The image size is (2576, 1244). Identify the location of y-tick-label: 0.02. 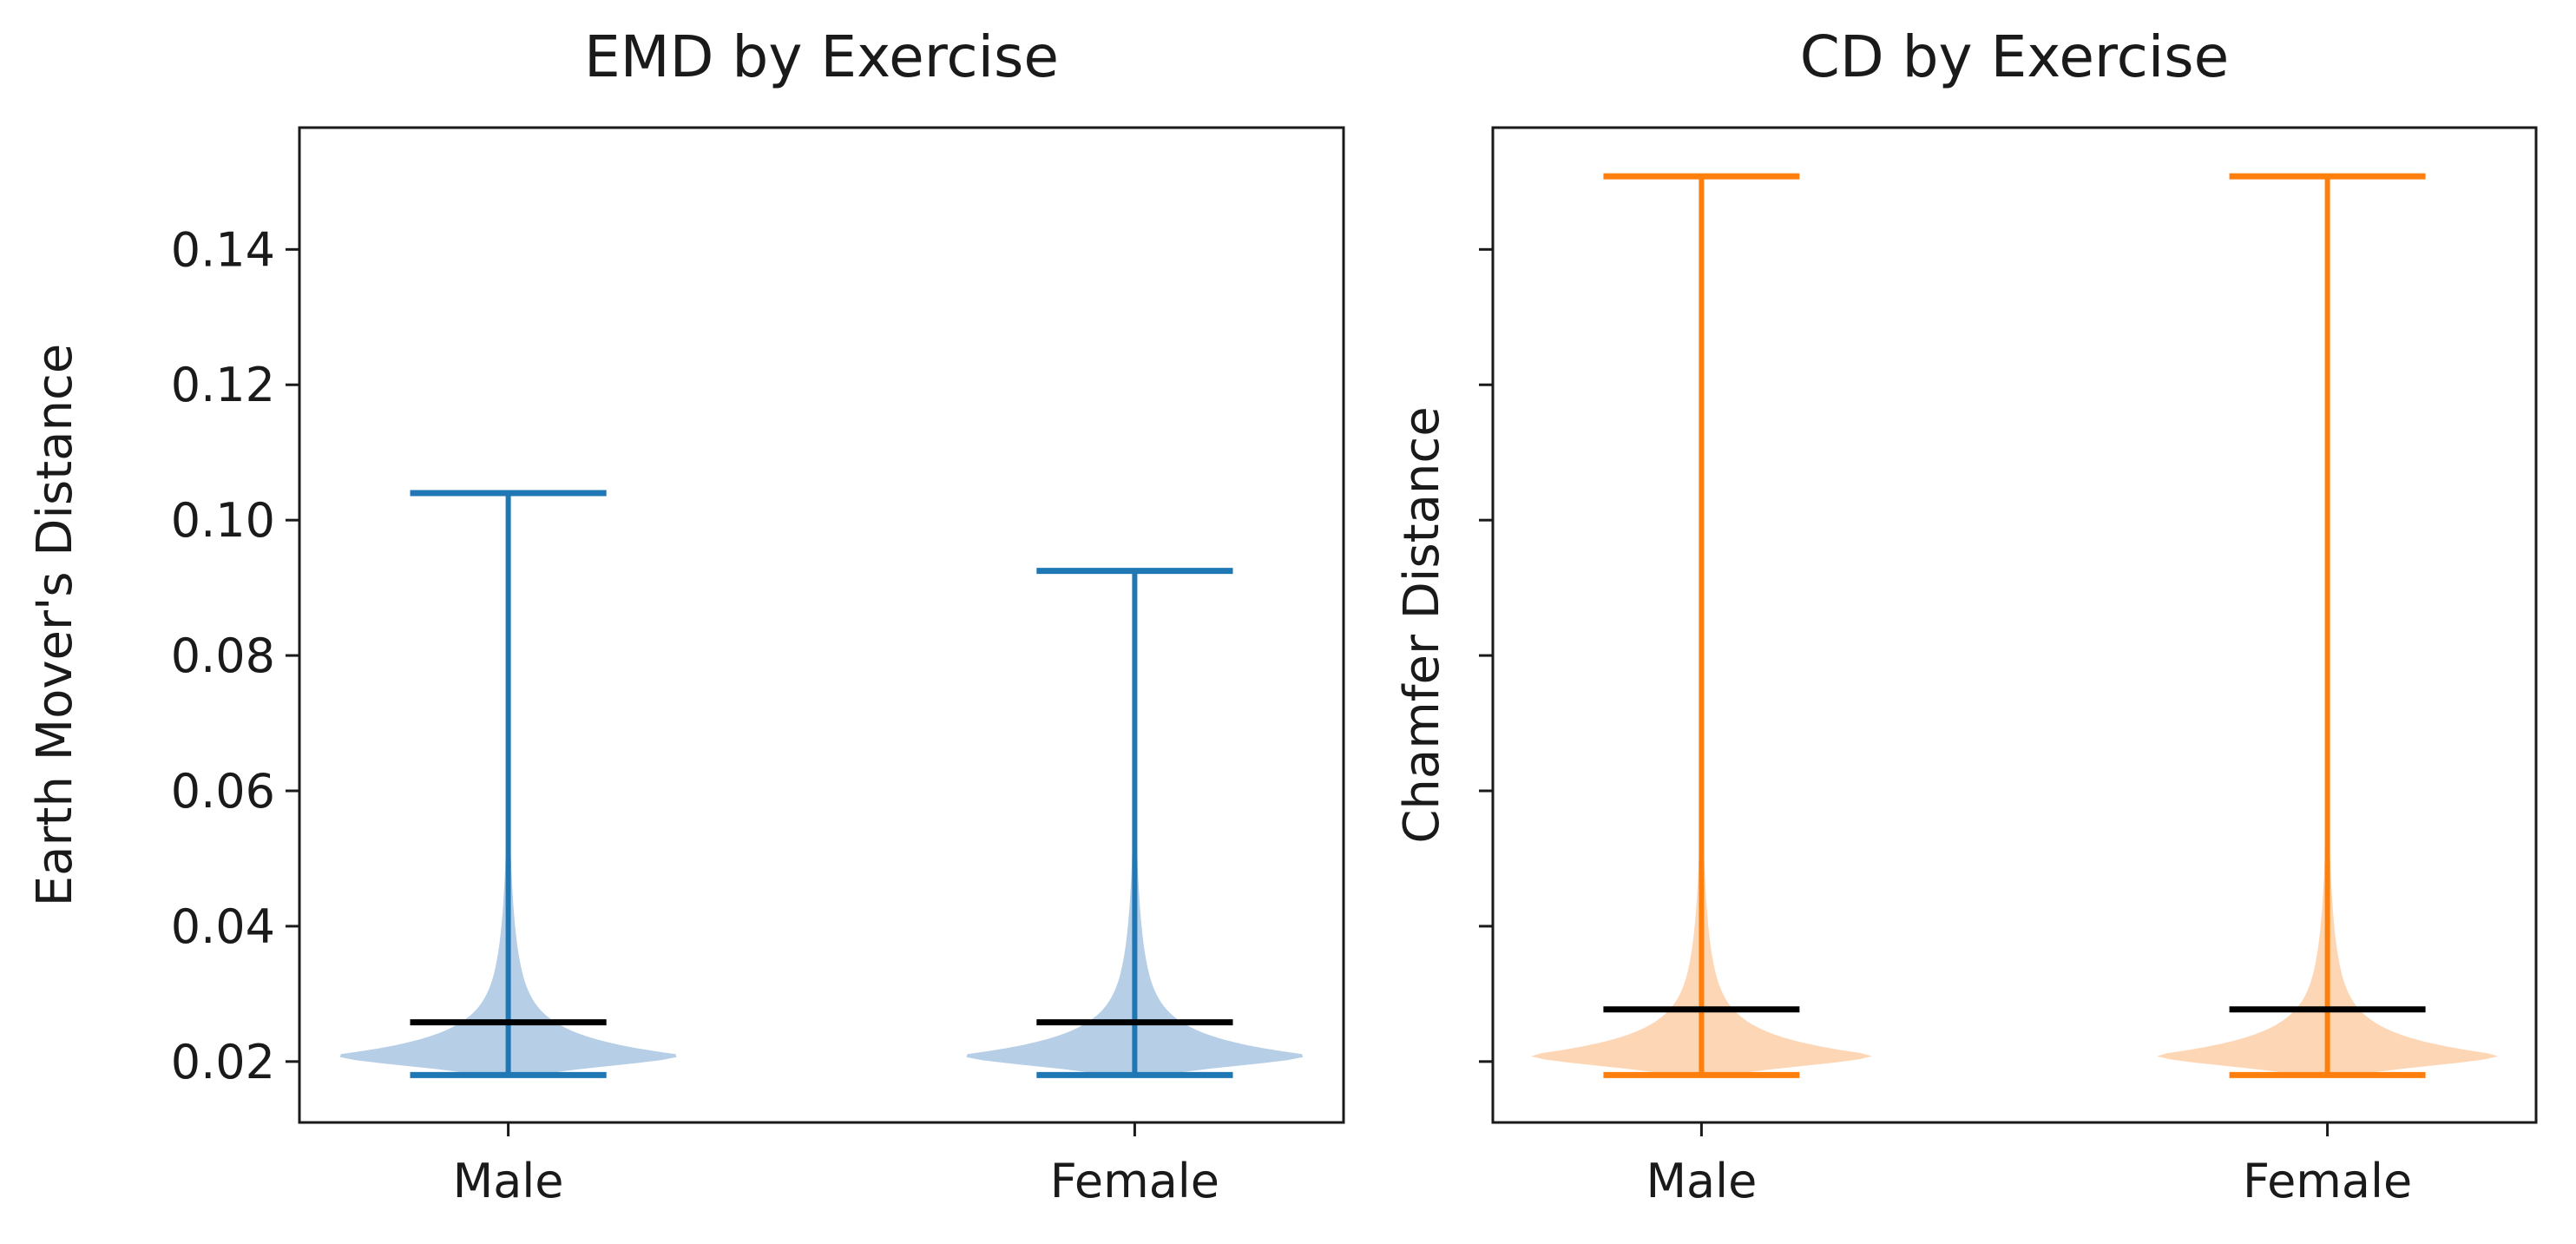
(223, 1062).